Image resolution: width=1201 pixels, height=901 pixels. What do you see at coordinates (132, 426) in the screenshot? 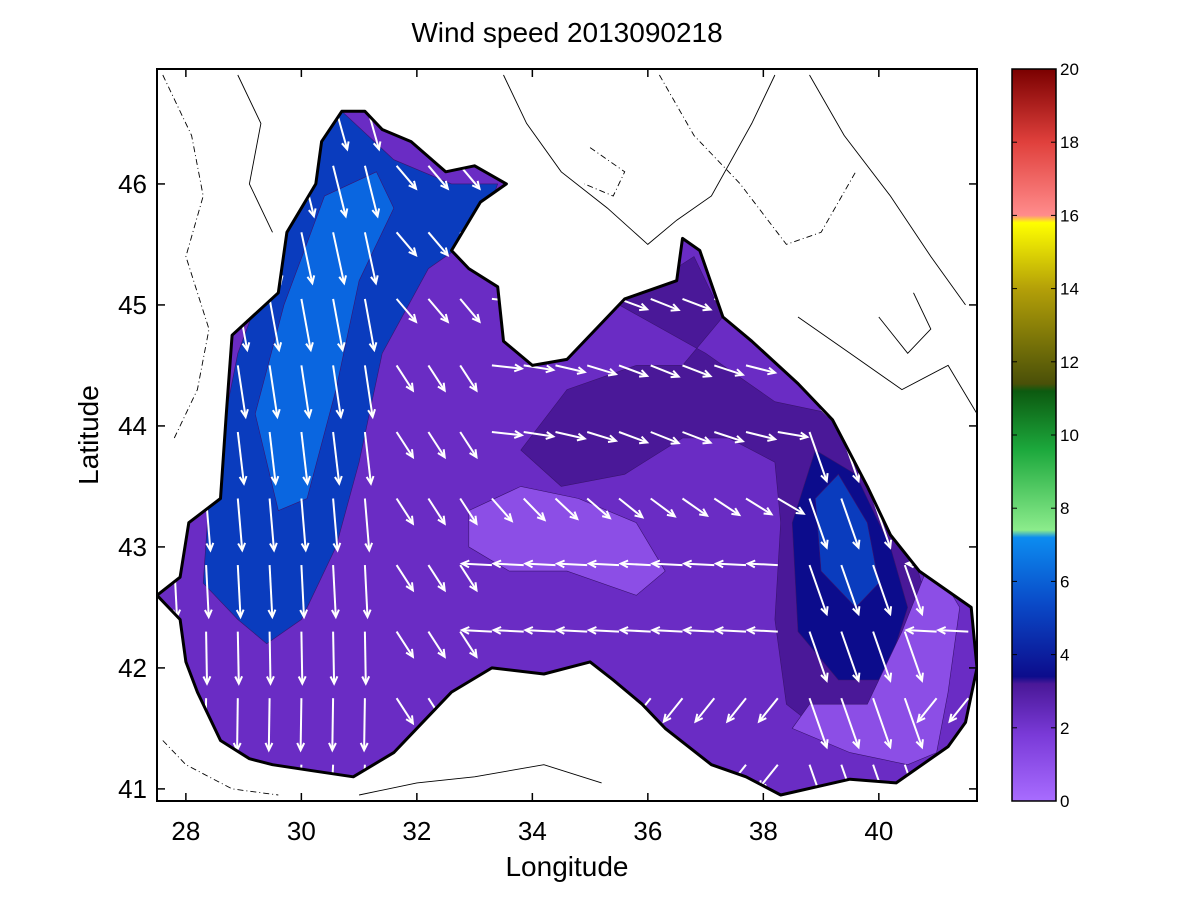
I see `y-tick-label-44: 44` at bounding box center [132, 426].